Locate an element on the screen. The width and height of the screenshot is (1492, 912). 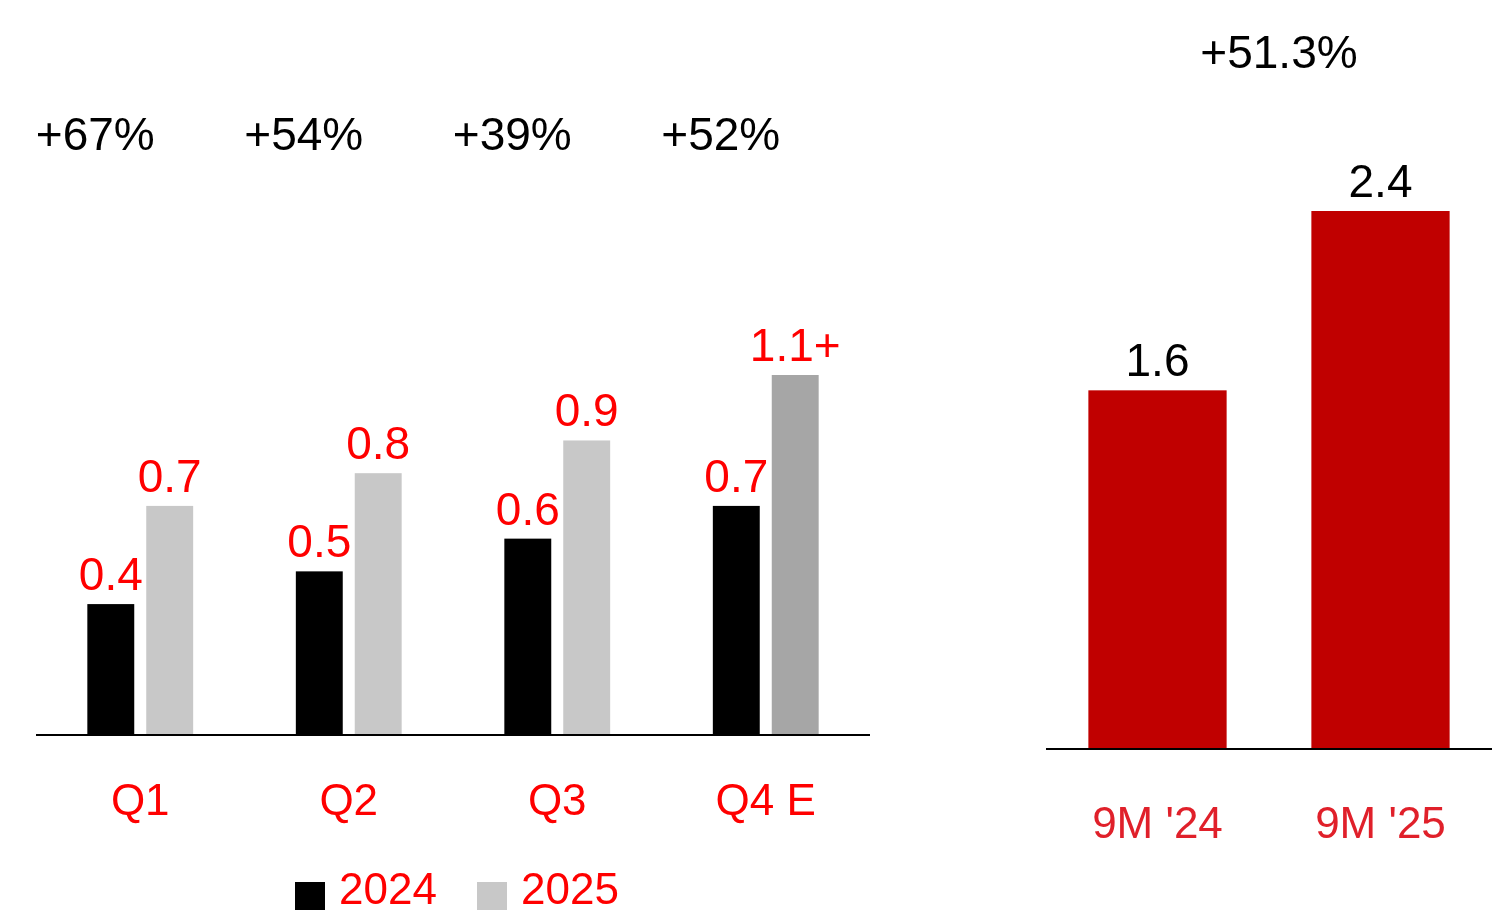
x-tick-label: 9M '25 is located at coordinates (1380, 822).